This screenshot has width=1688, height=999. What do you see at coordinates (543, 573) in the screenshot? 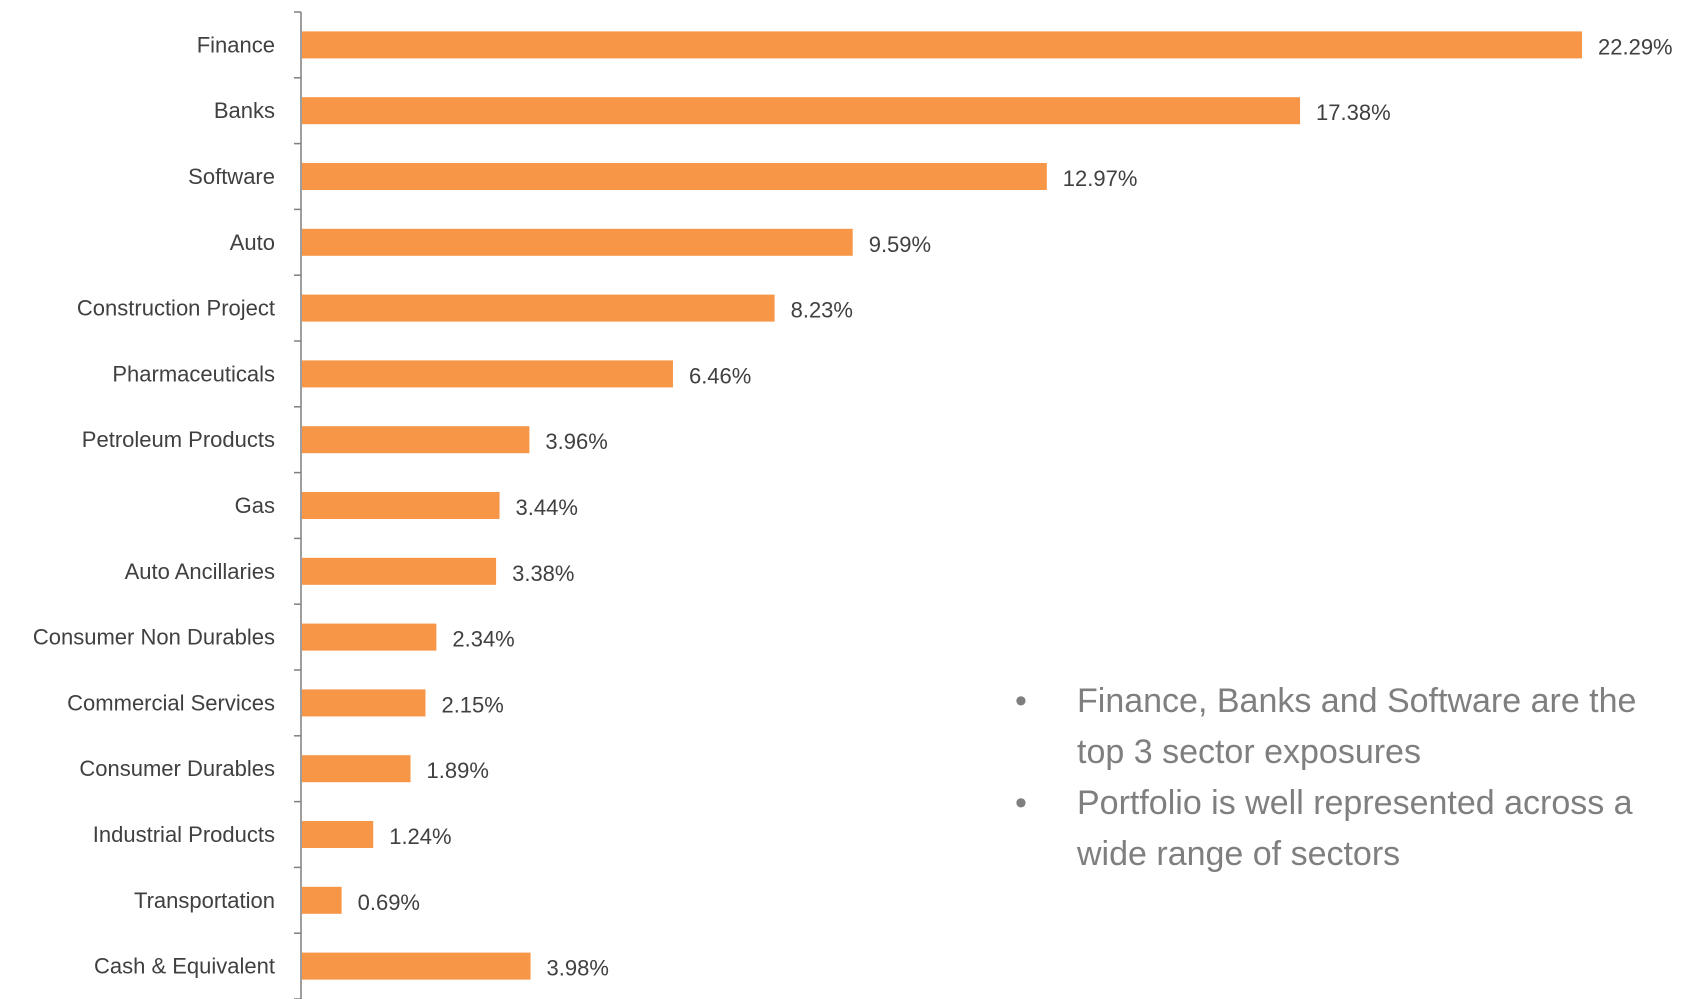
I see `data-label: 3.38%` at bounding box center [543, 573].